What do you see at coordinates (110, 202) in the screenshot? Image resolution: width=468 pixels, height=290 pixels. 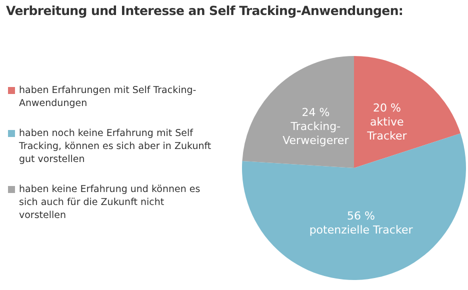 I see `legend-label: haben keine Erfahrung und können es sich auch für die Zukunft nicht vorstellen` at bounding box center [110, 202].